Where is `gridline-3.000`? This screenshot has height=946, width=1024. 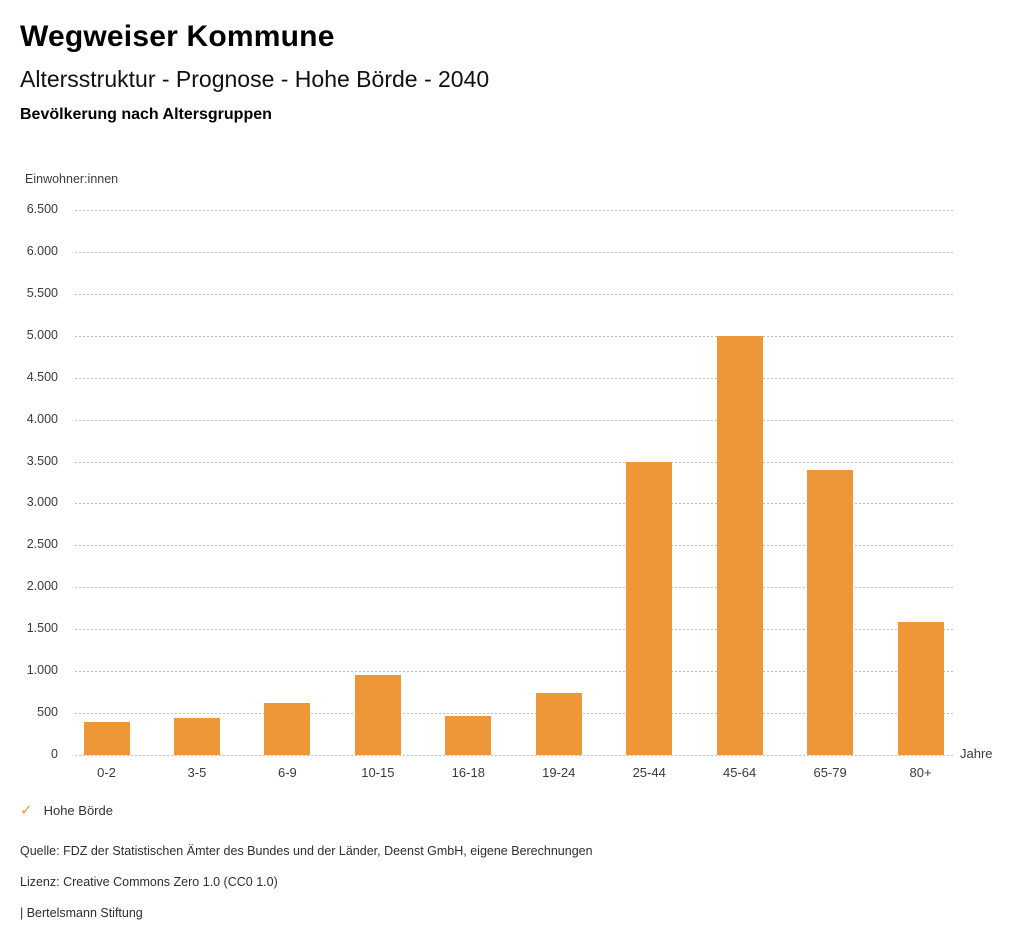 gridline-3.000 is located at coordinates (515, 504).